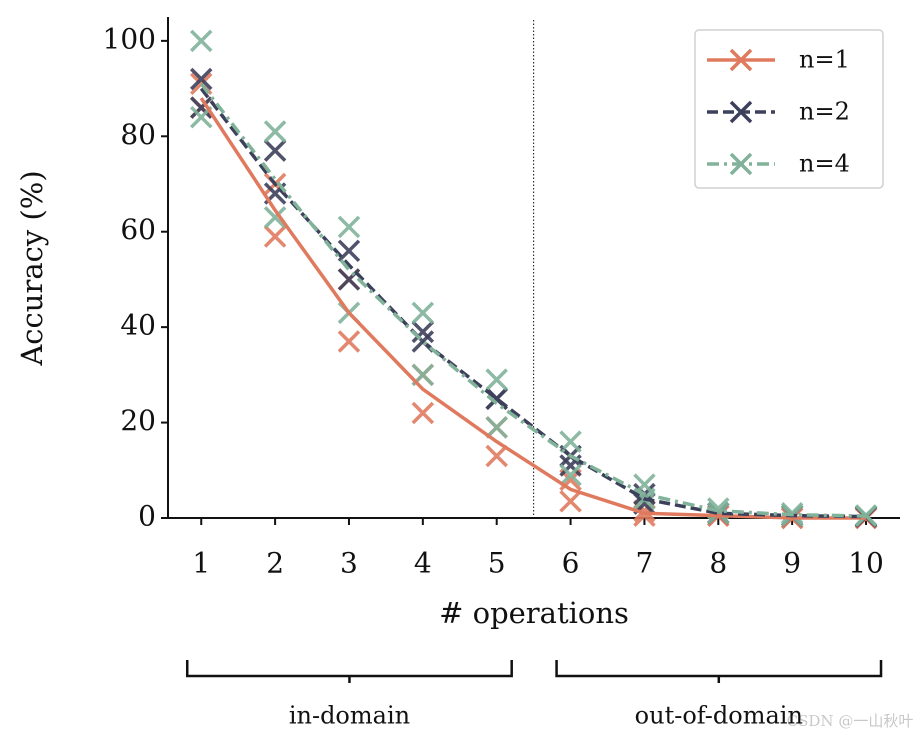 This screenshot has height=739, width=920. I want to click on x-tick-label: 5, so click(497, 563).